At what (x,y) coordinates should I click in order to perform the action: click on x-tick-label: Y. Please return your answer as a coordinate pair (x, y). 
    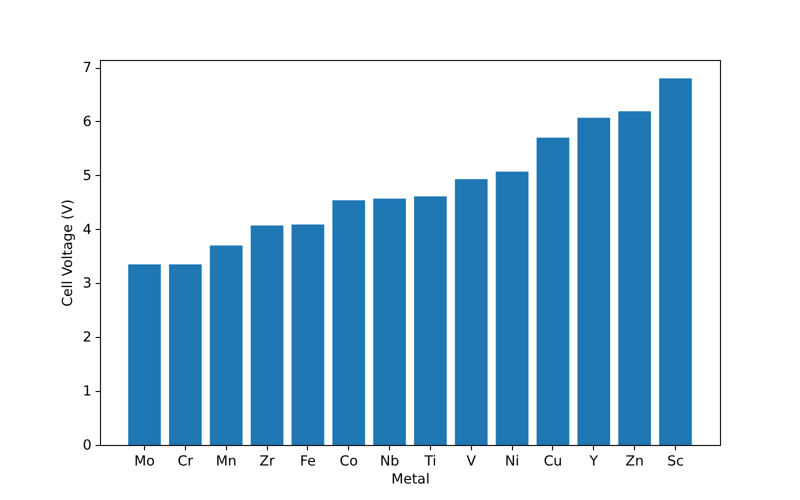
    Looking at the image, I should click on (593, 461).